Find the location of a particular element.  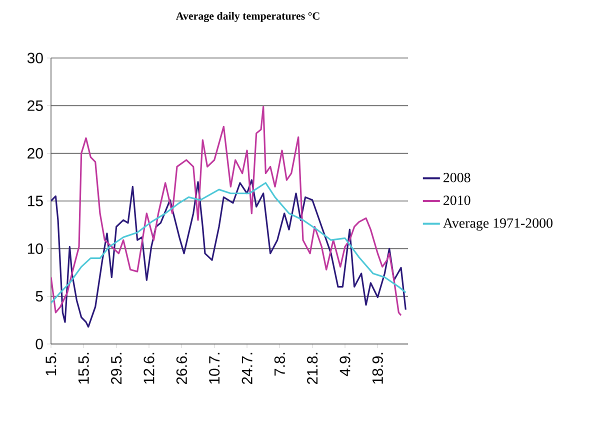

x-tick-label: 12.6. is located at coordinates (149, 368).